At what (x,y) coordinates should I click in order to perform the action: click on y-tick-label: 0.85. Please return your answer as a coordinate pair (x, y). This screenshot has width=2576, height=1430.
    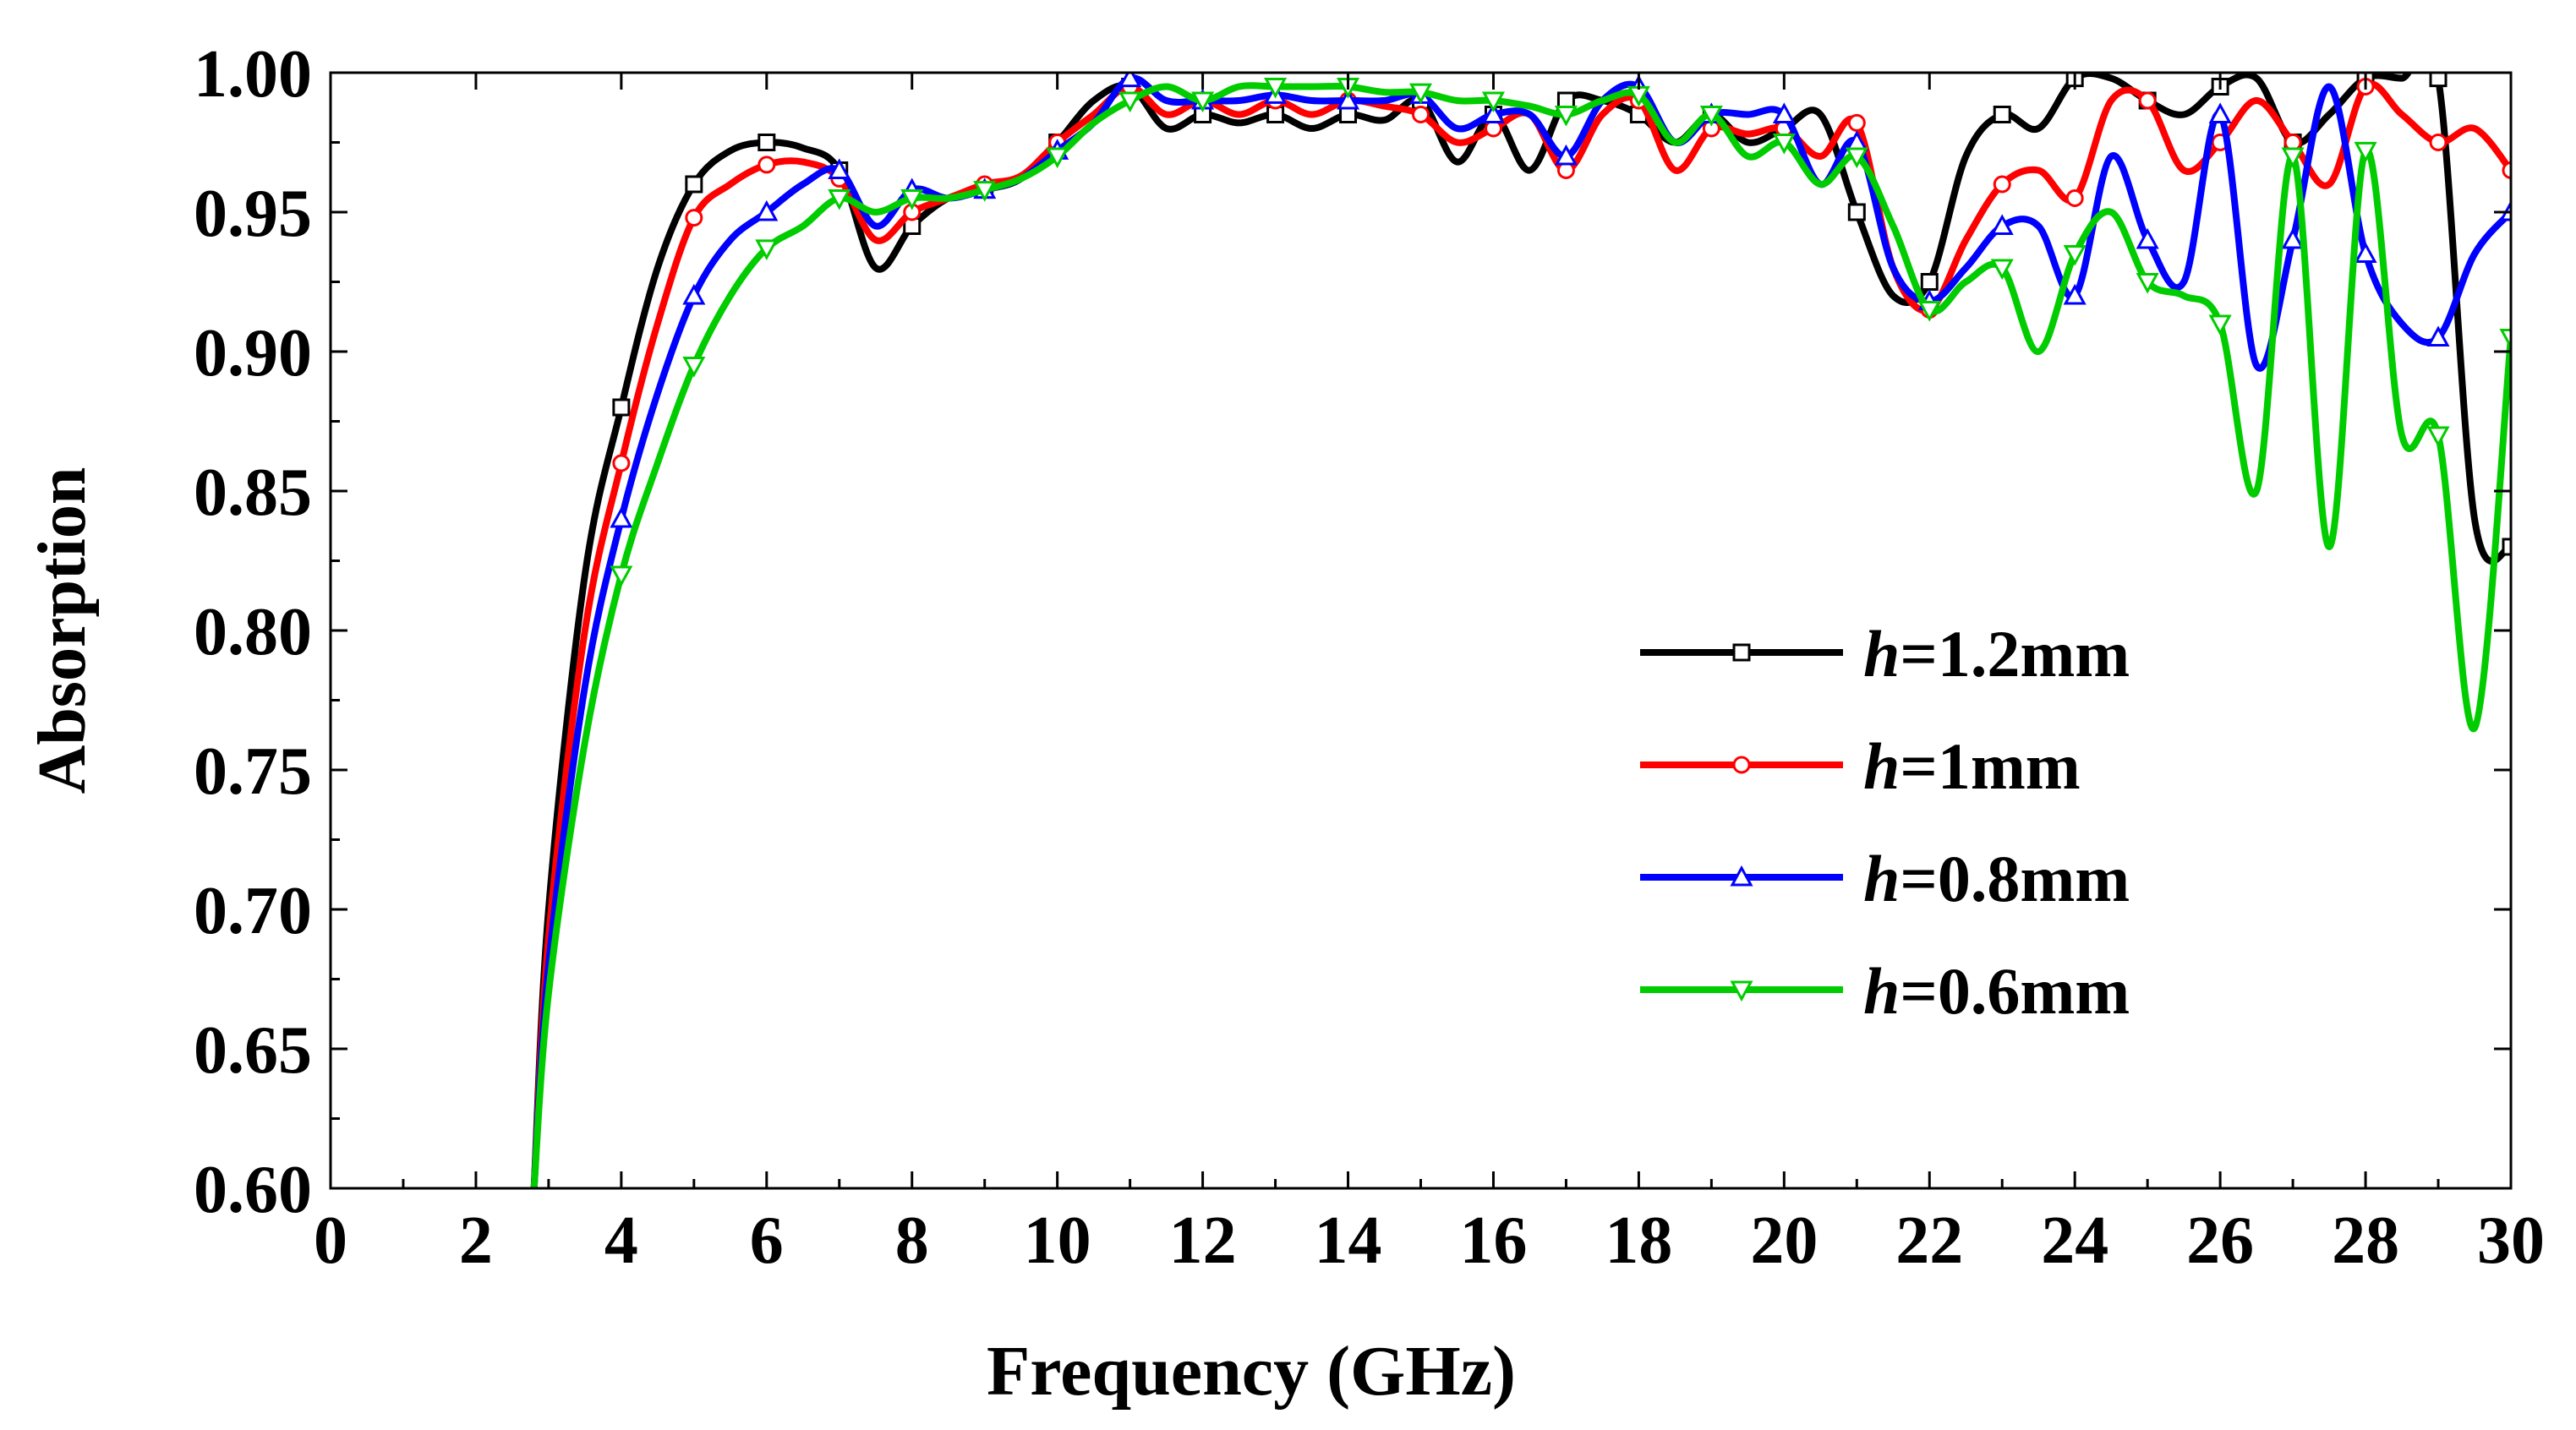
    Looking at the image, I should click on (253, 493).